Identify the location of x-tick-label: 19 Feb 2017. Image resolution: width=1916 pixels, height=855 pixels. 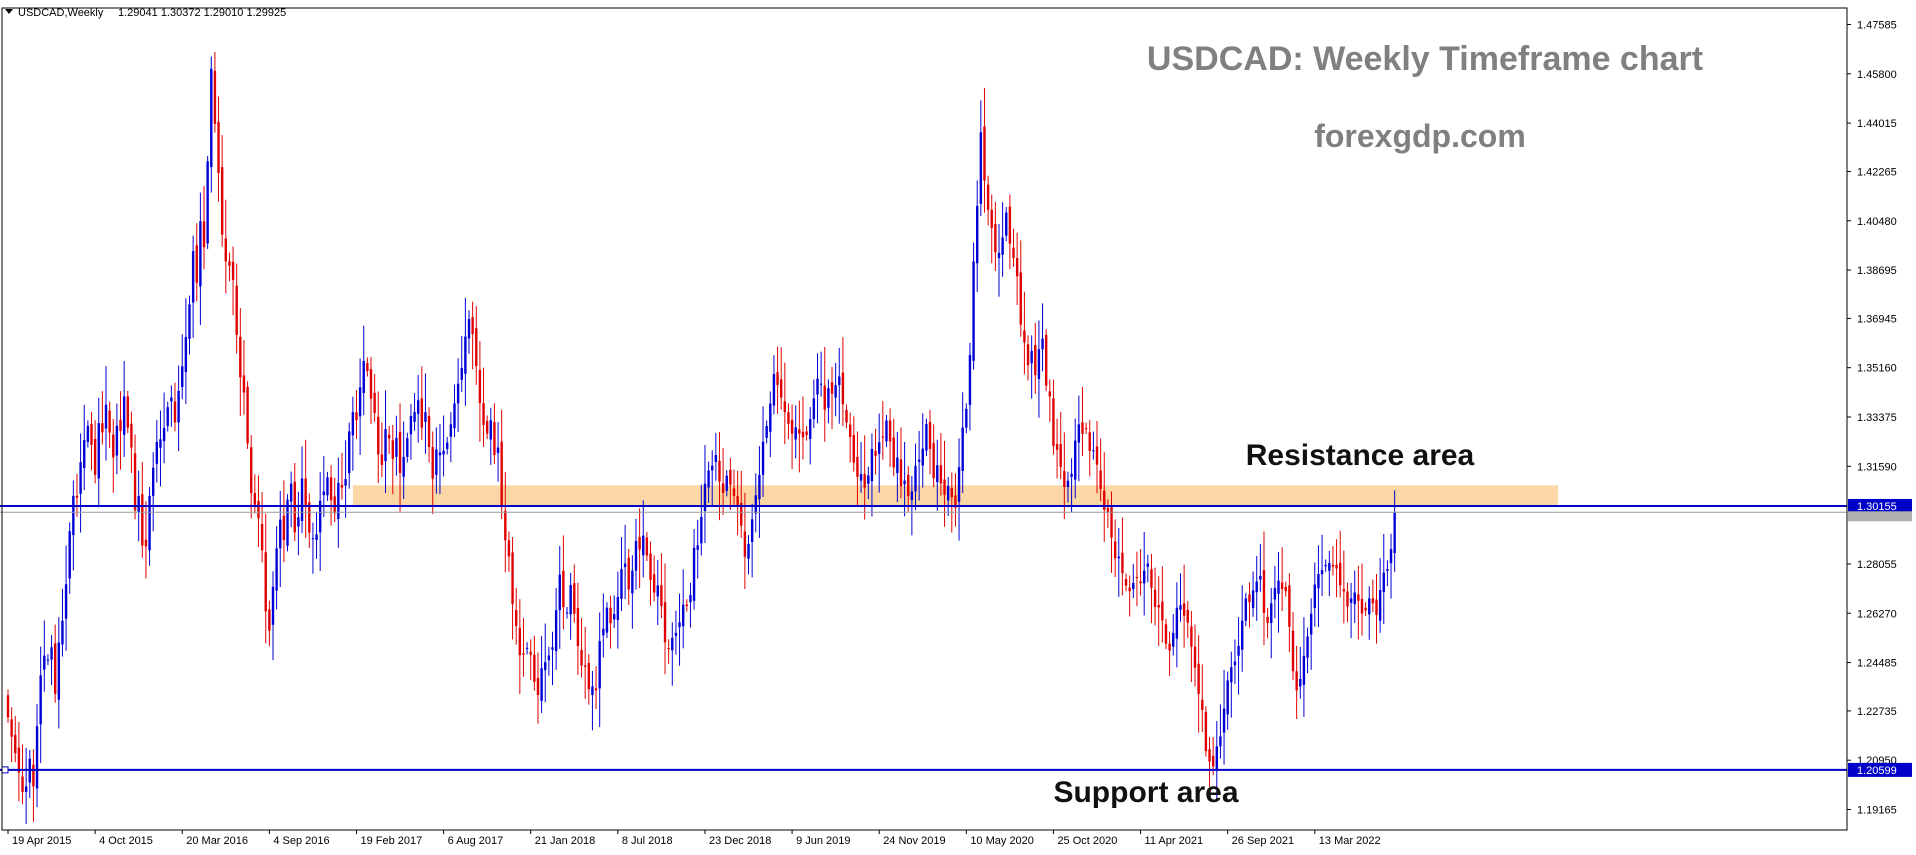
(391, 841).